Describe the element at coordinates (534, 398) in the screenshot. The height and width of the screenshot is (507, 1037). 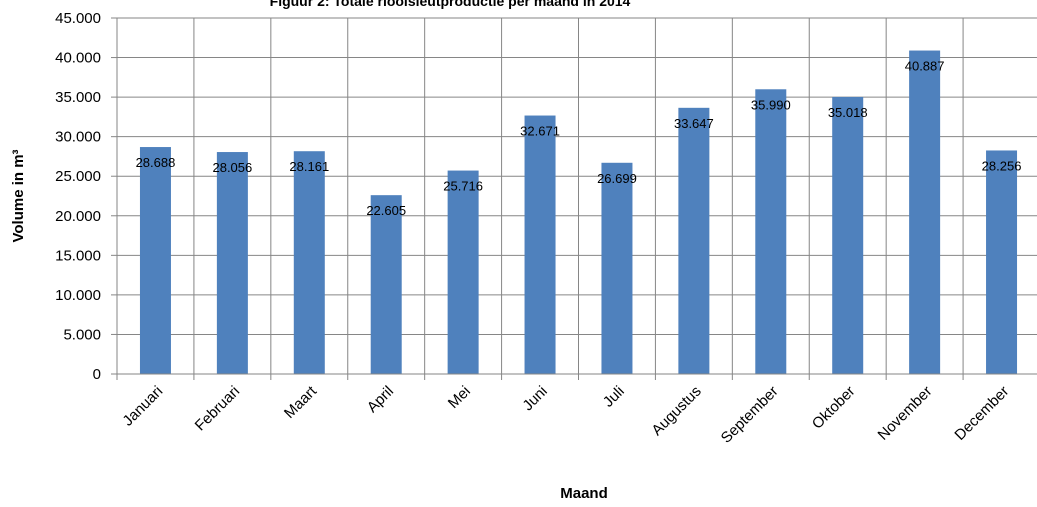
I see `x-tick-label: Juni` at that location.